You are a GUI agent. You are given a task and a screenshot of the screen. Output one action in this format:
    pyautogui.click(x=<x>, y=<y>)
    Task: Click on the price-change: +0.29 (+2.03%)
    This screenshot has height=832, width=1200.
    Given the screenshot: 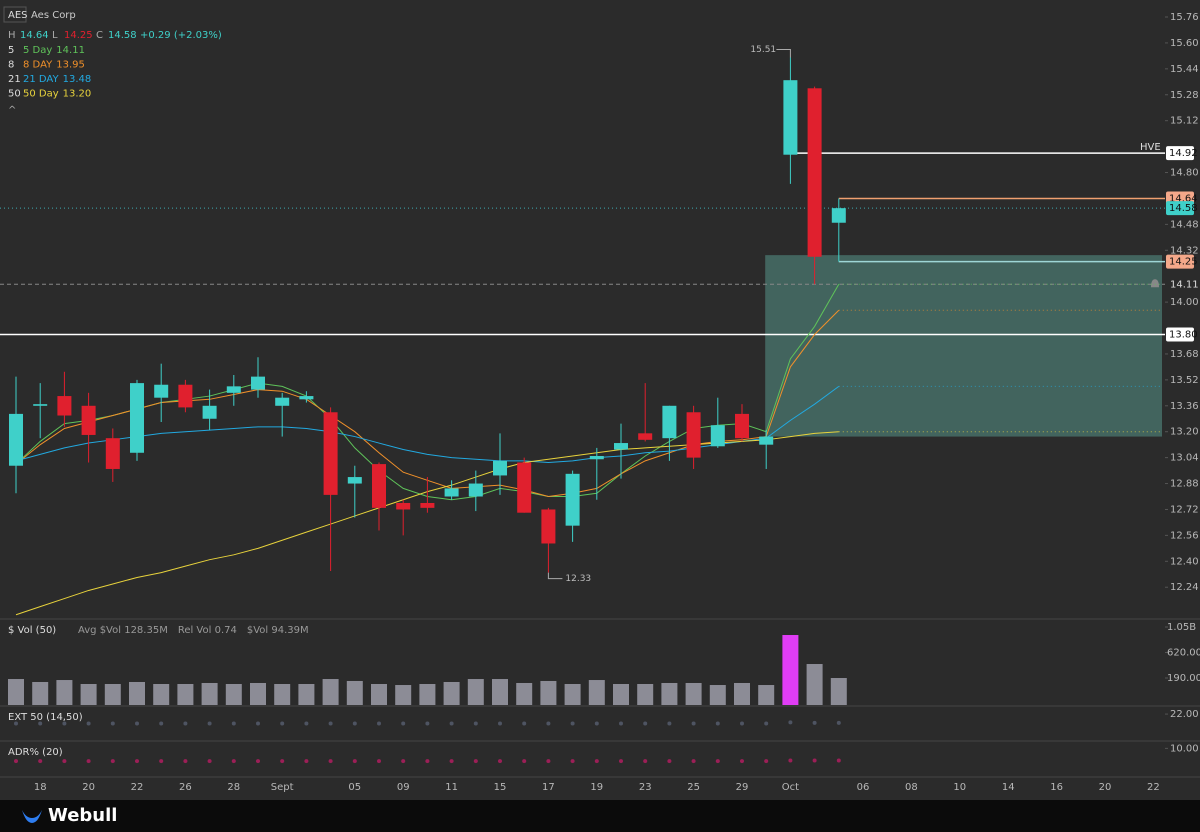 What is the action you would take?
    pyautogui.click(x=181, y=35)
    